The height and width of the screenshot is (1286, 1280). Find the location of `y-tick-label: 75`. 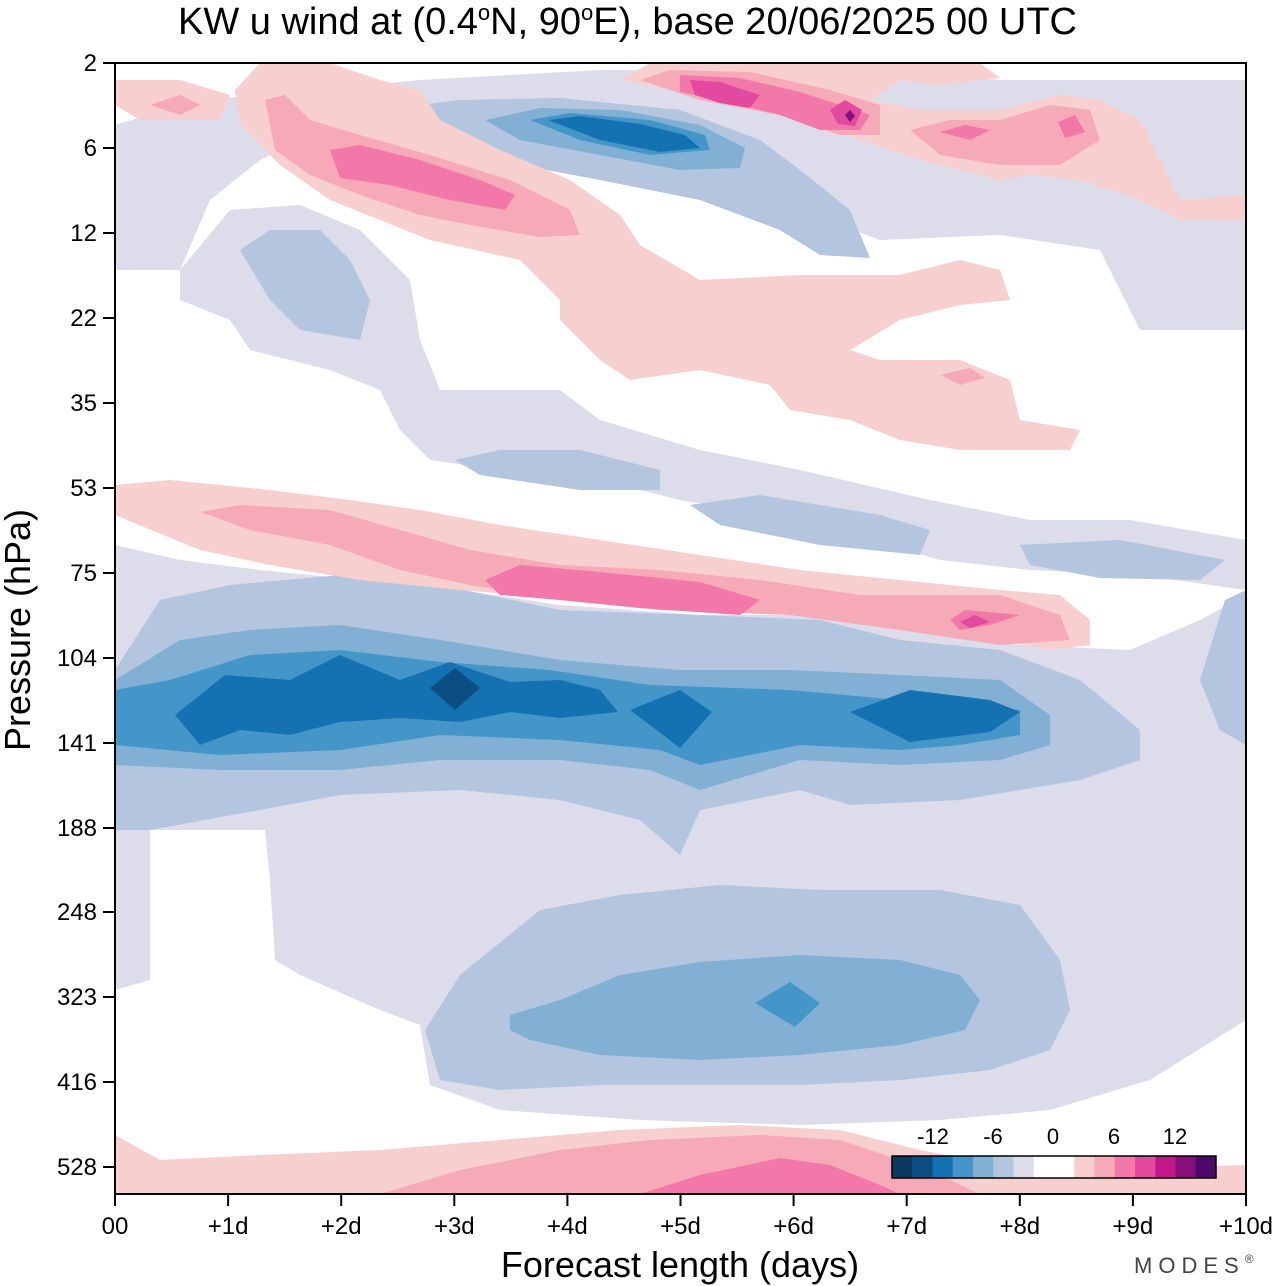

y-tick-label: 75 is located at coordinates (83, 573).